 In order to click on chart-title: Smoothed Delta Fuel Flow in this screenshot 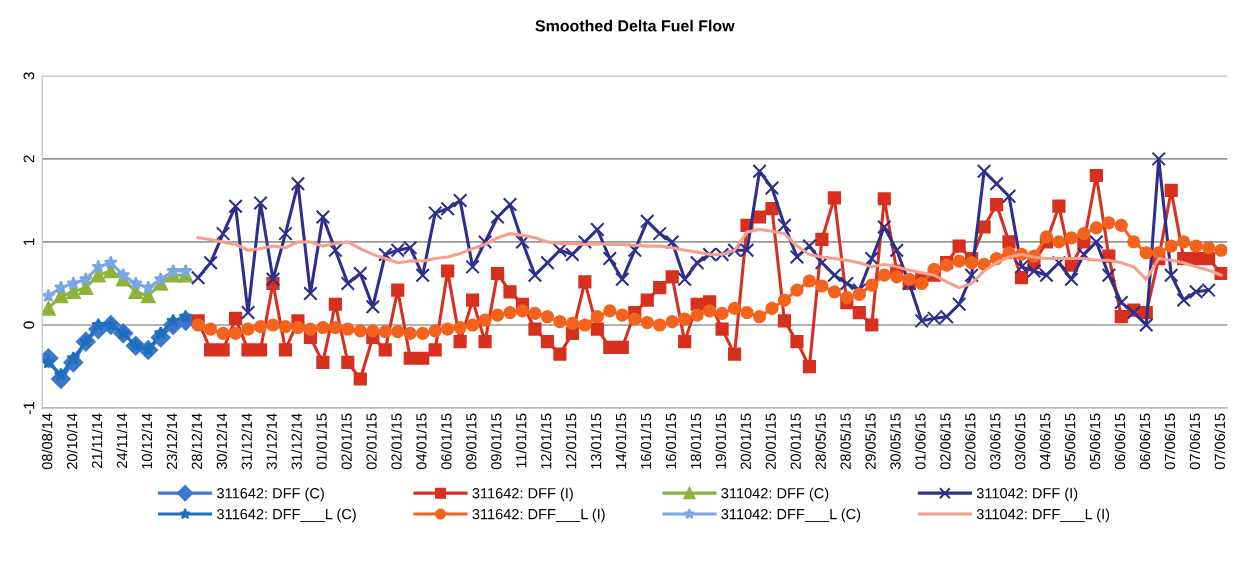, I will do `click(635, 25)`.